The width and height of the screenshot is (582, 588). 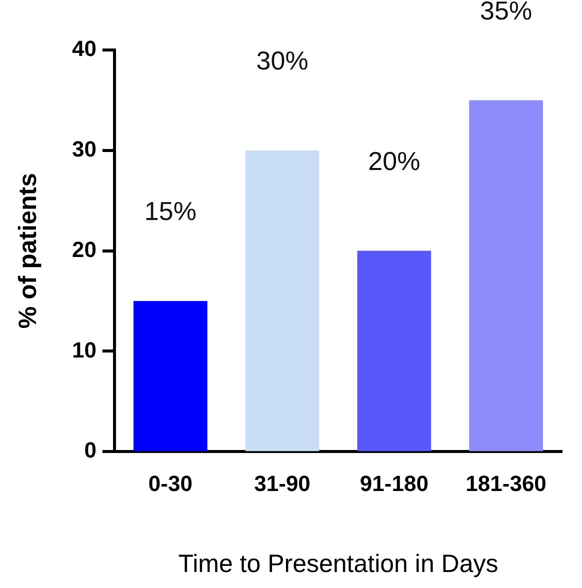 I want to click on data-label: 20%, so click(x=394, y=161).